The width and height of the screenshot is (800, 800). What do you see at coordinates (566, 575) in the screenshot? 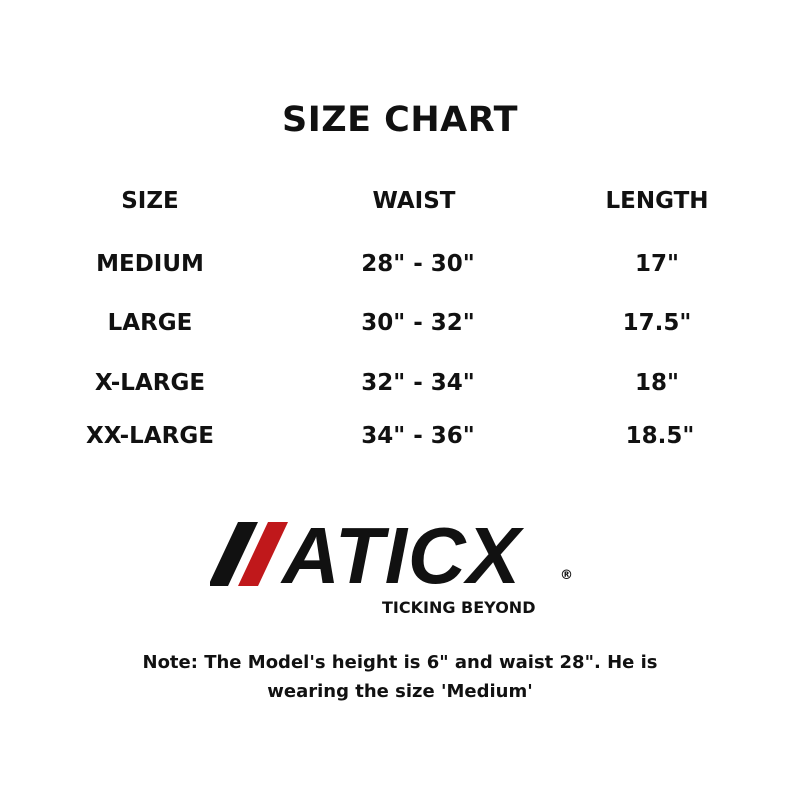
I see `registered-mark: ®` at bounding box center [566, 575].